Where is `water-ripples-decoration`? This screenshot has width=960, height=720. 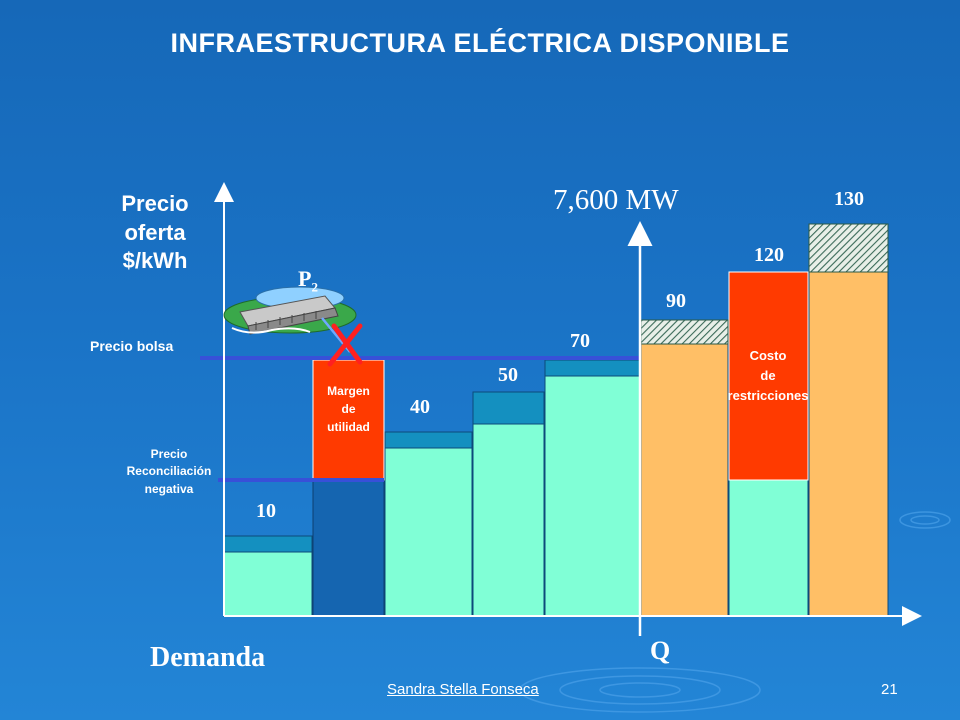
water-ripples-decoration is located at coordinates (735, 612).